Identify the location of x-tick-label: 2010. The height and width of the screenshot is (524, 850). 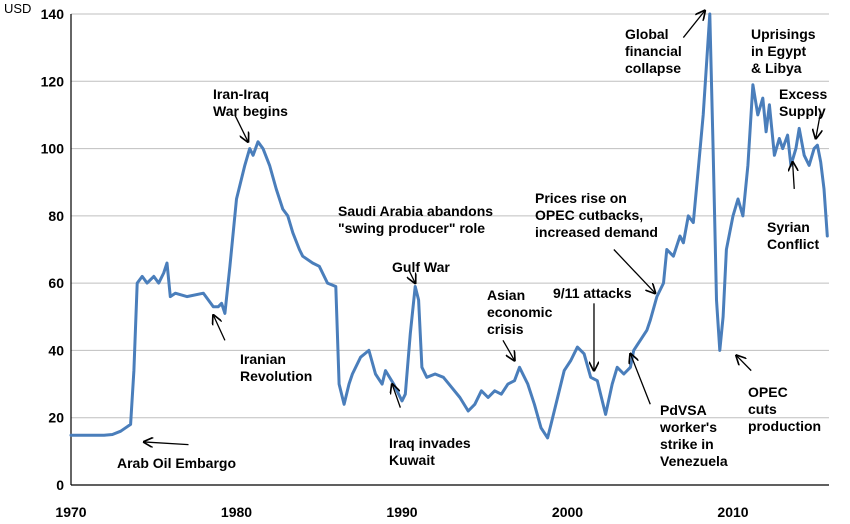
(732, 512).